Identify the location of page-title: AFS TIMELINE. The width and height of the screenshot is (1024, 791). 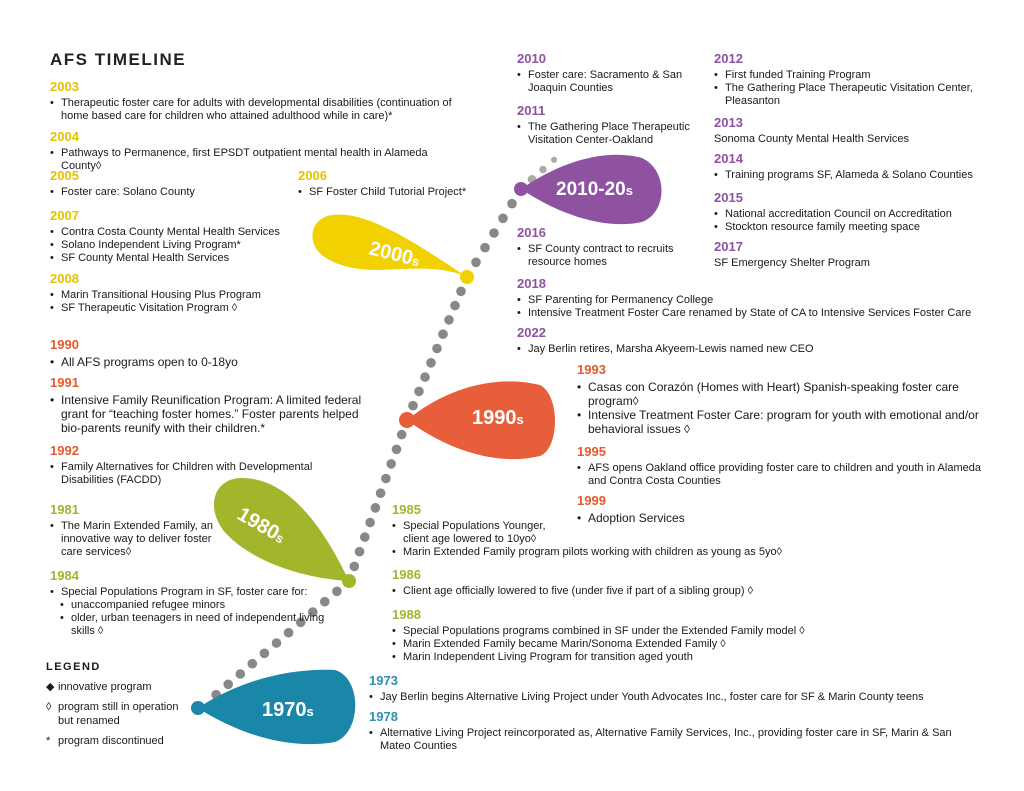
(118, 59).